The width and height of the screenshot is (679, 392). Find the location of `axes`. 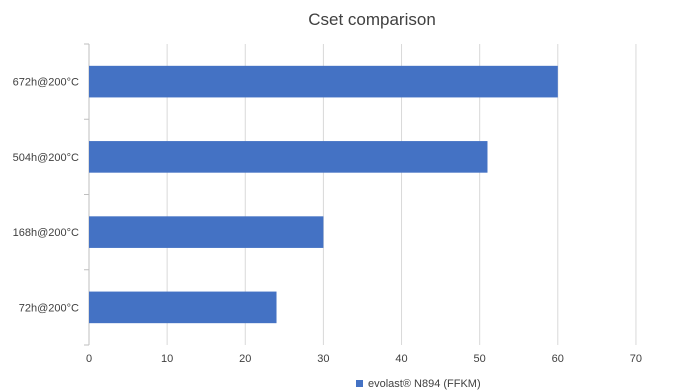

axes is located at coordinates (87, 194).